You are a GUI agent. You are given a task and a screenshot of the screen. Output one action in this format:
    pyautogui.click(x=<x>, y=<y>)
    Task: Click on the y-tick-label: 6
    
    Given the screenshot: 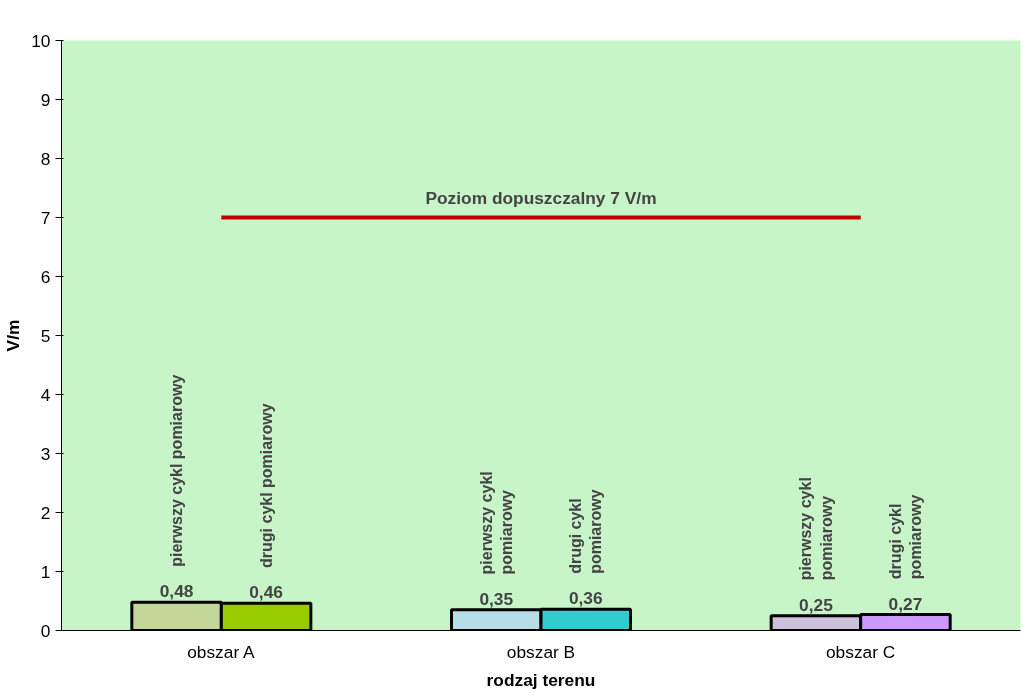 What is the action you would take?
    pyautogui.click(x=45, y=276)
    